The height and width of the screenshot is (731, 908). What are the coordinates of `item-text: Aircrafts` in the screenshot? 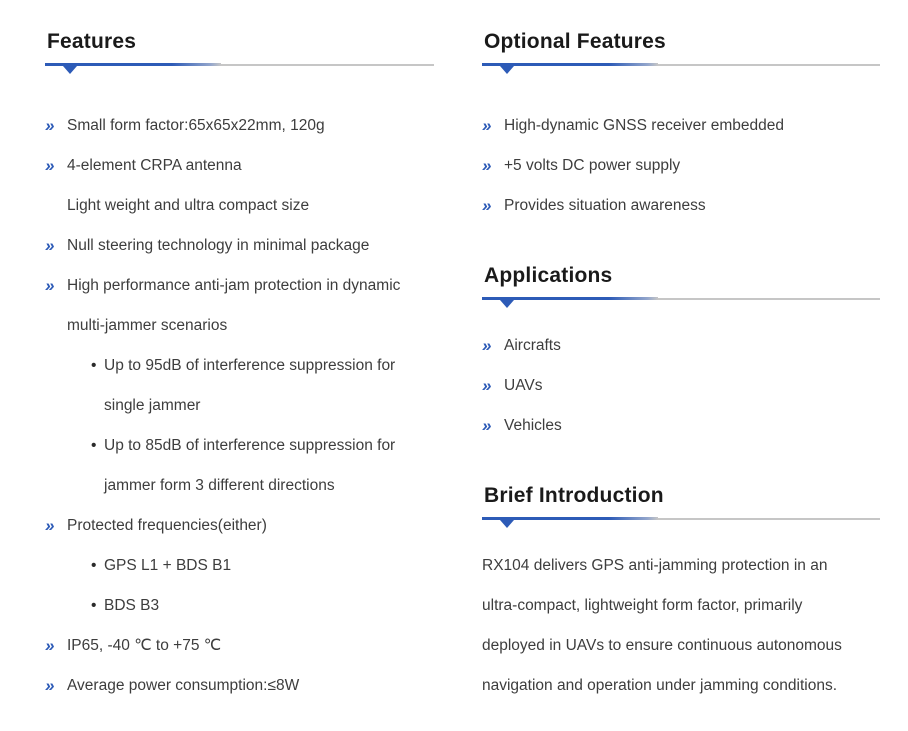 It's located at (532, 345).